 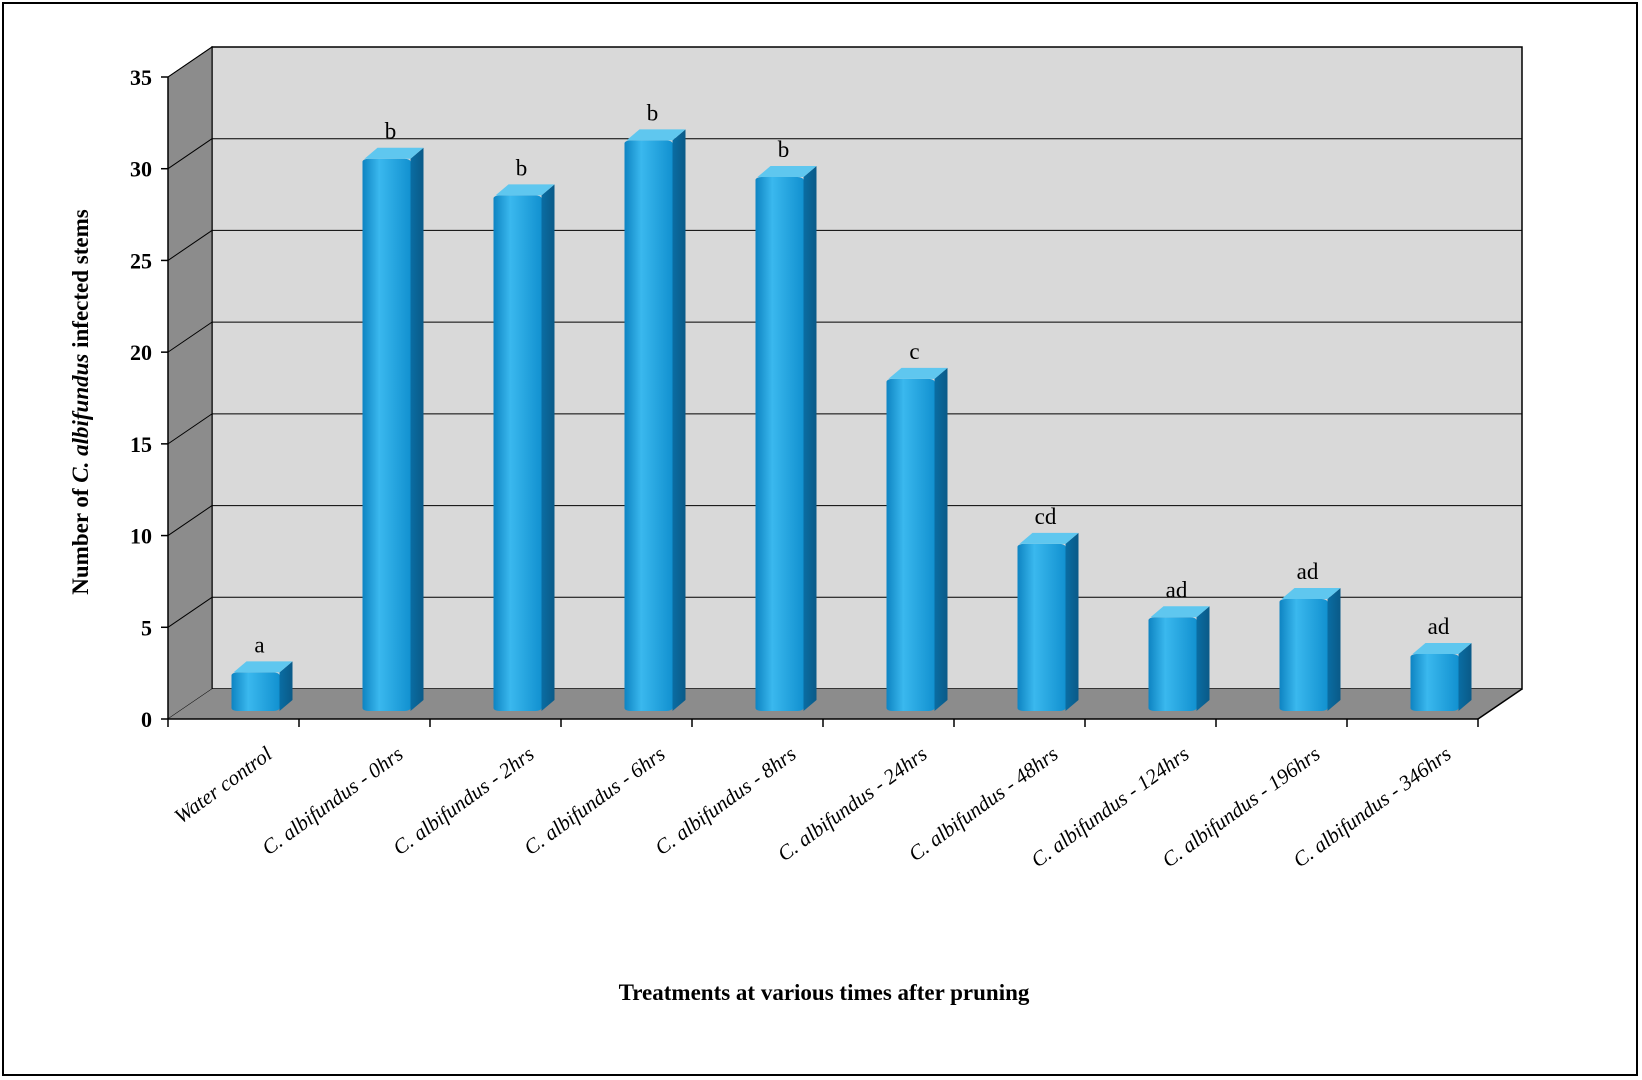 What do you see at coordinates (1046, 516) in the screenshot?
I see `data-label: cd` at bounding box center [1046, 516].